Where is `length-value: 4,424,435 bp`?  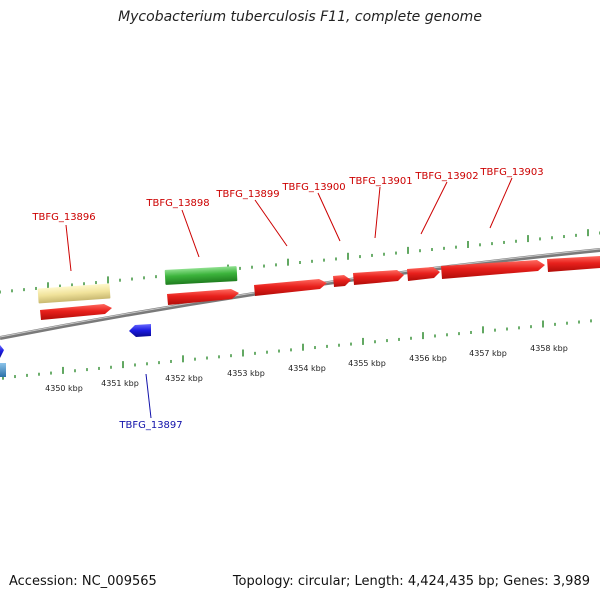 length-value: 4,424,435 bp is located at coordinates (451, 581).